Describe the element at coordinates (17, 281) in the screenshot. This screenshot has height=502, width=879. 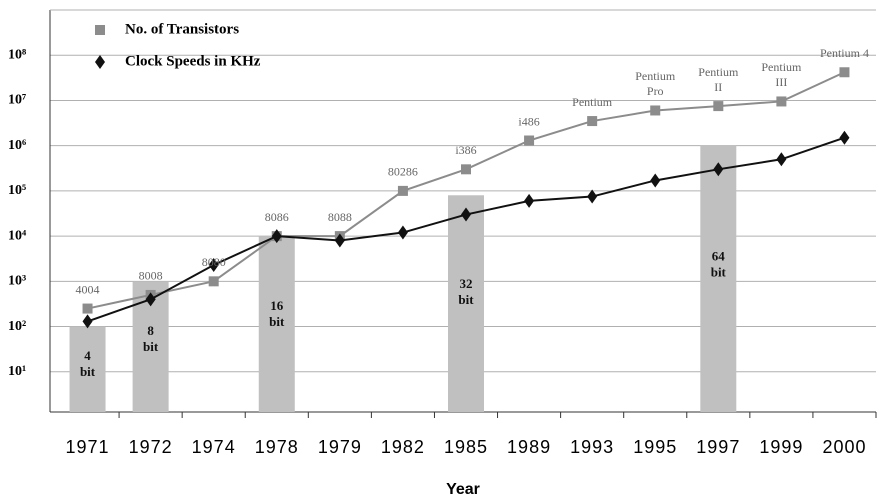
I see `y-tick-label: 10³` at that location.